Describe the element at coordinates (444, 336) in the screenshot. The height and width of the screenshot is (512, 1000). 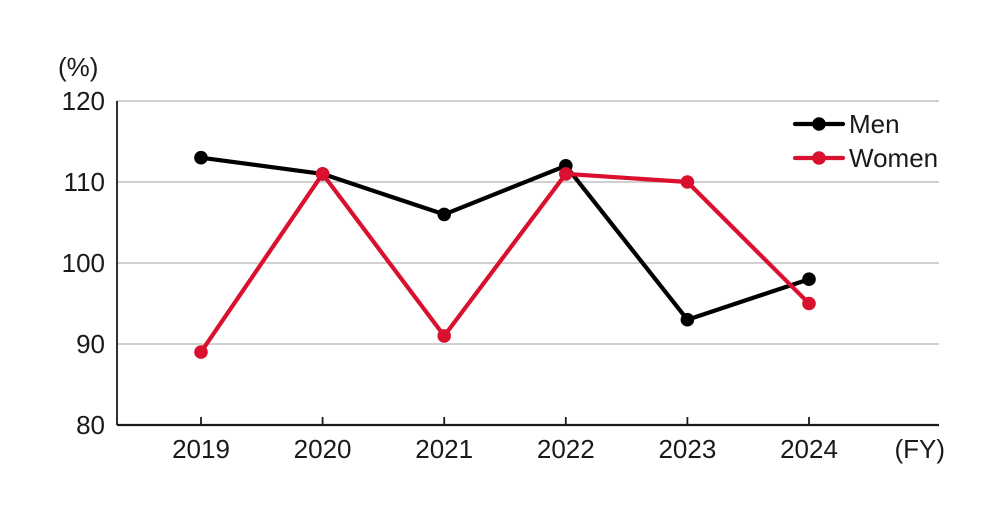
I see `data-point-women-2021` at that location.